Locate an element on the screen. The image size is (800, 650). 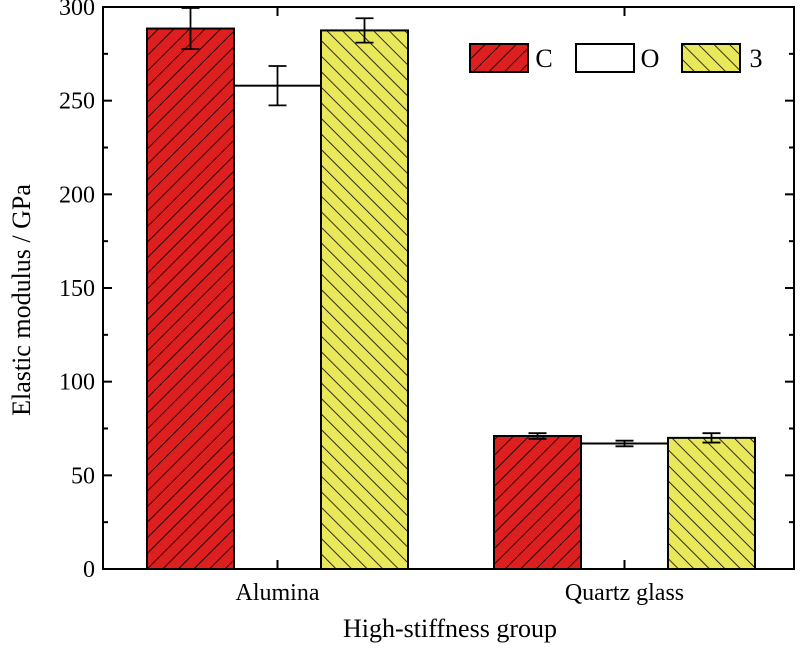
legend-swatch-O is located at coordinates (605, 58).